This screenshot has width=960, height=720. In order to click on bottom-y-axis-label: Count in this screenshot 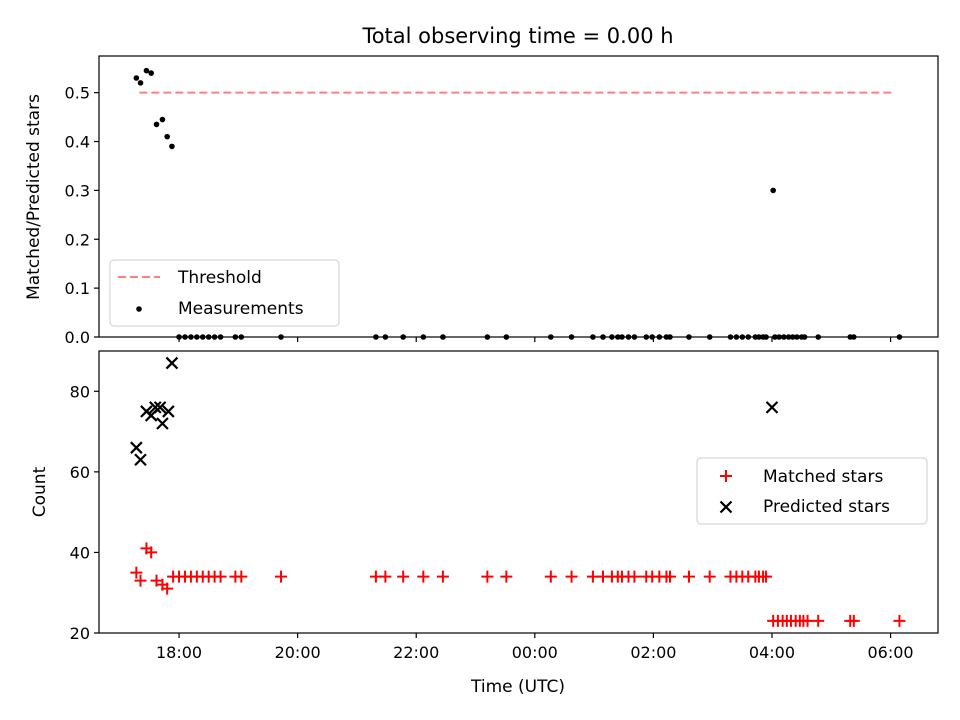, I will do `click(40, 491)`.